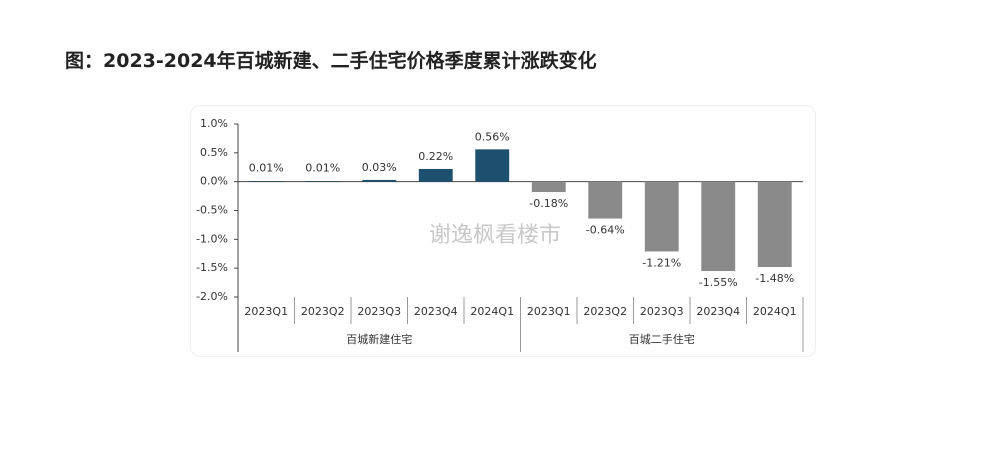  What do you see at coordinates (718, 282) in the screenshot?
I see `value-label: -1.55%` at bounding box center [718, 282].